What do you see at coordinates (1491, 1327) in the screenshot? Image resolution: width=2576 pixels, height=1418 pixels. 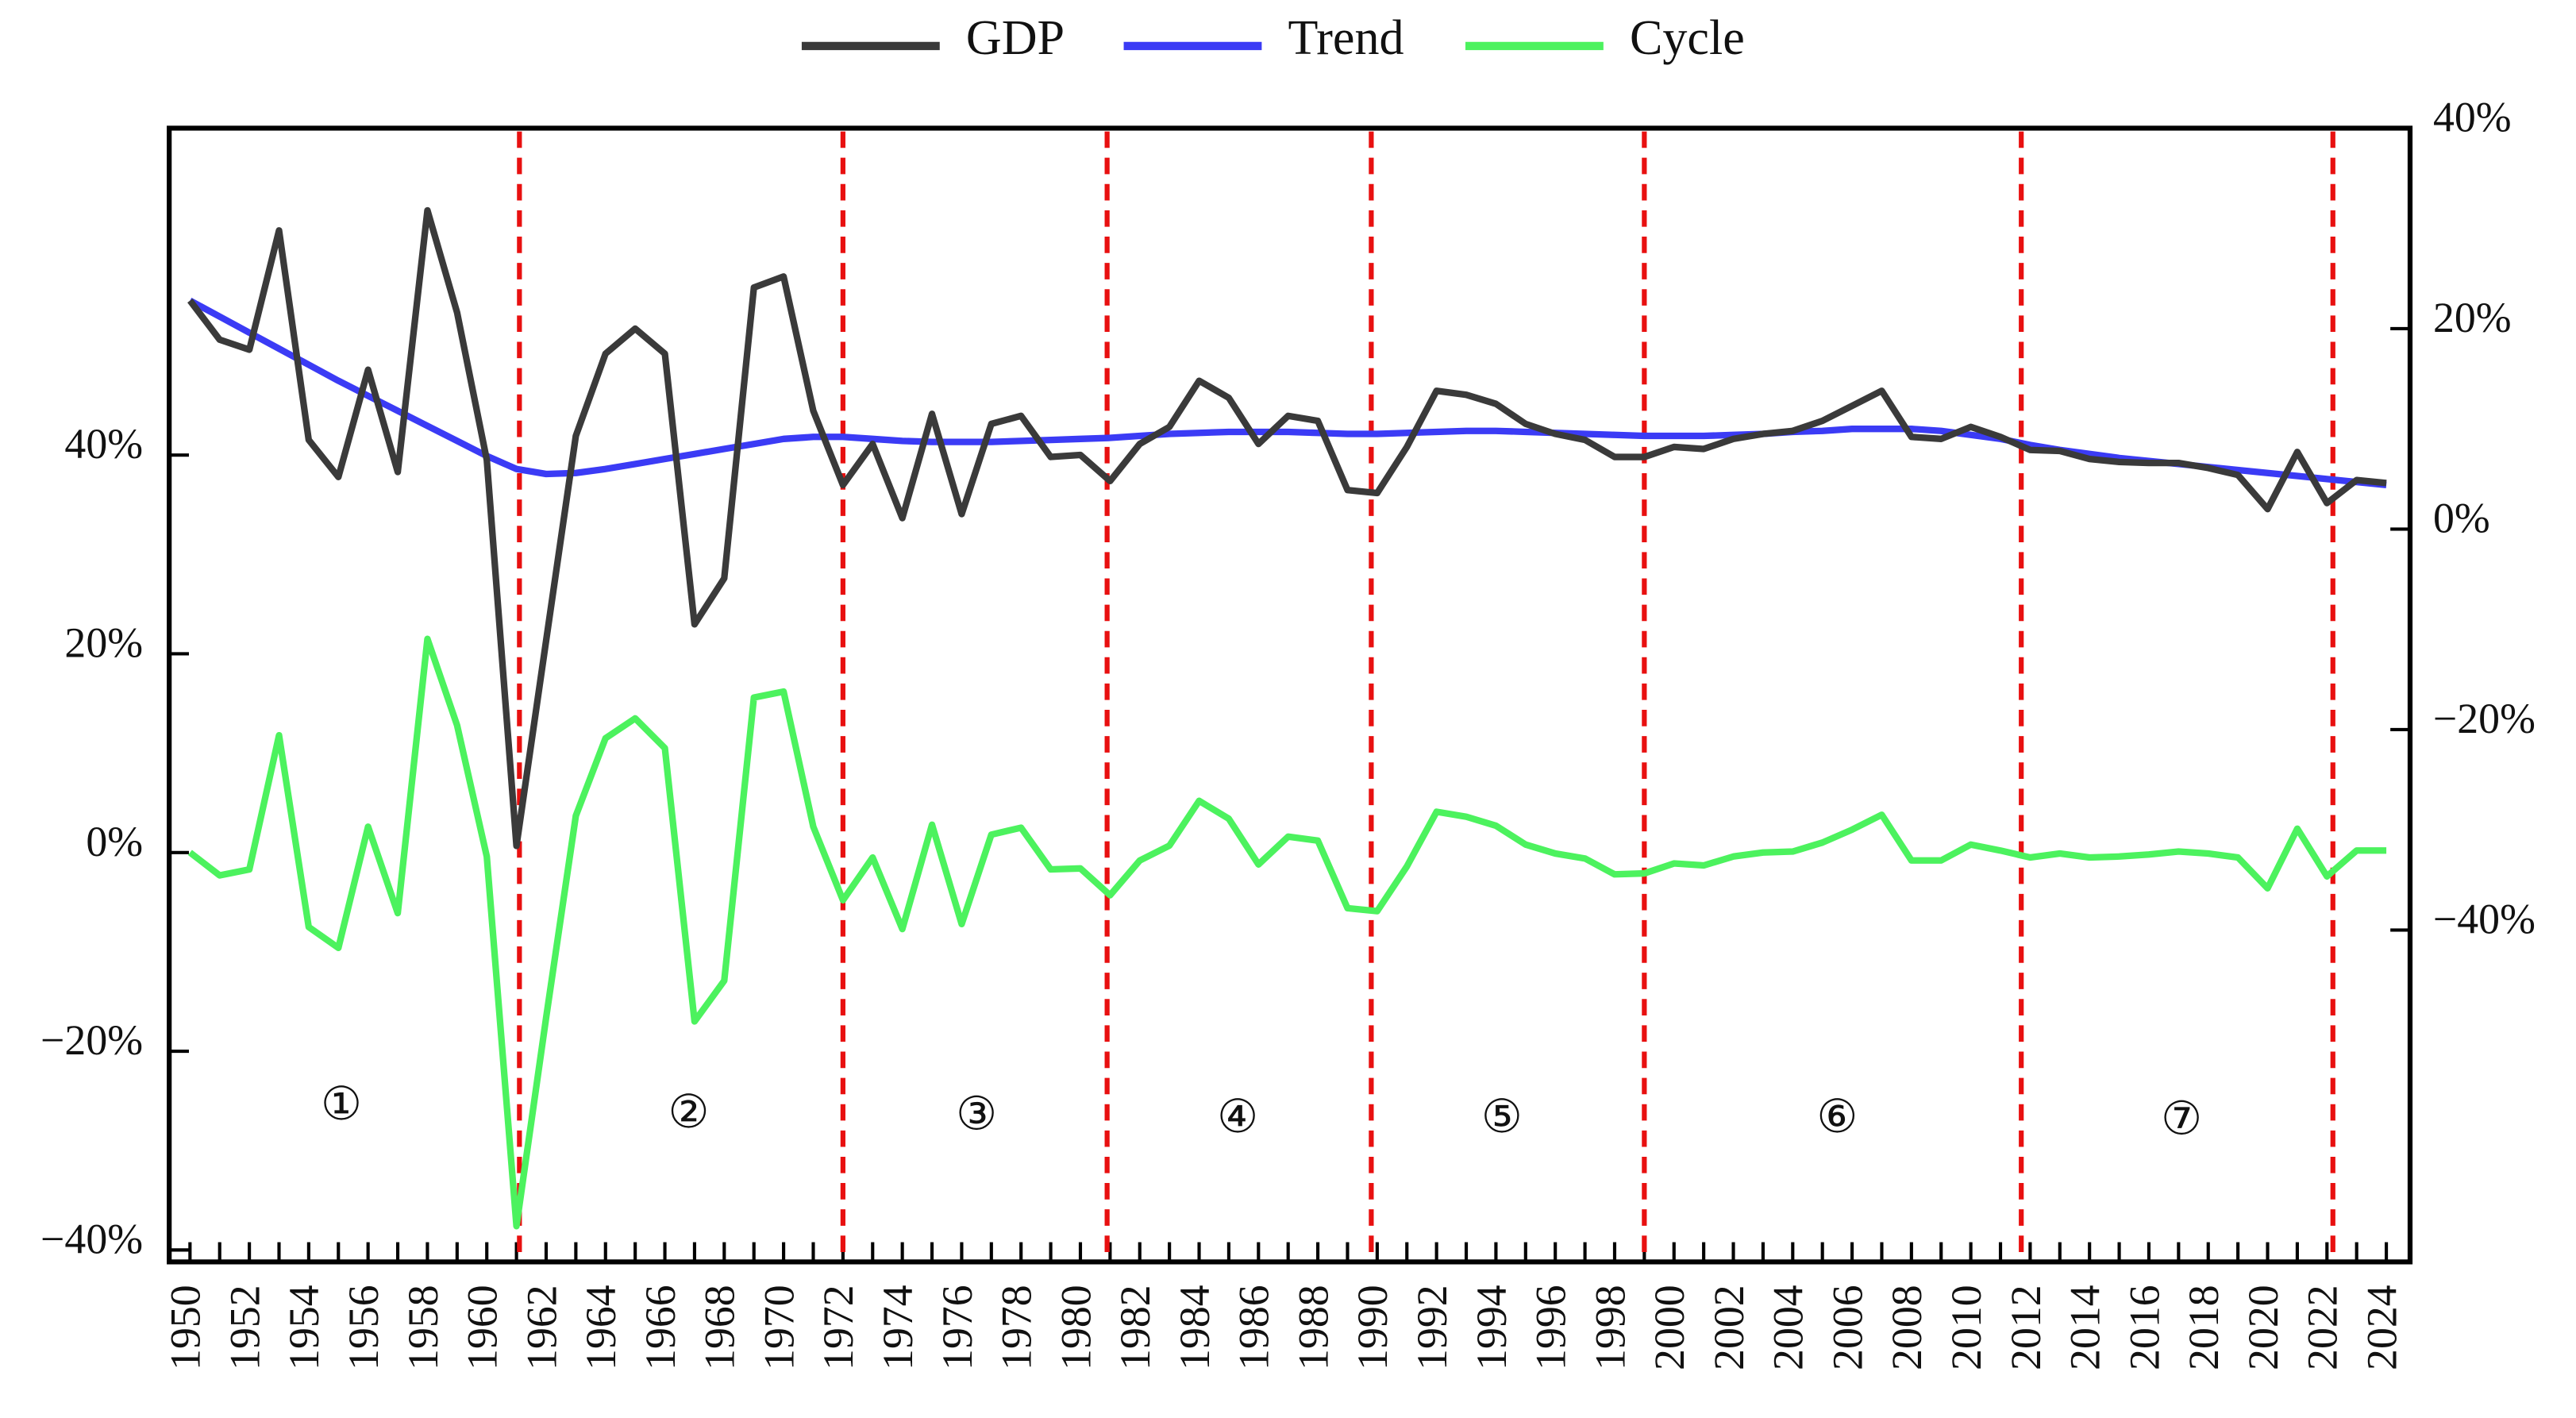 I see `x-tick-label: 1994` at bounding box center [1491, 1327].